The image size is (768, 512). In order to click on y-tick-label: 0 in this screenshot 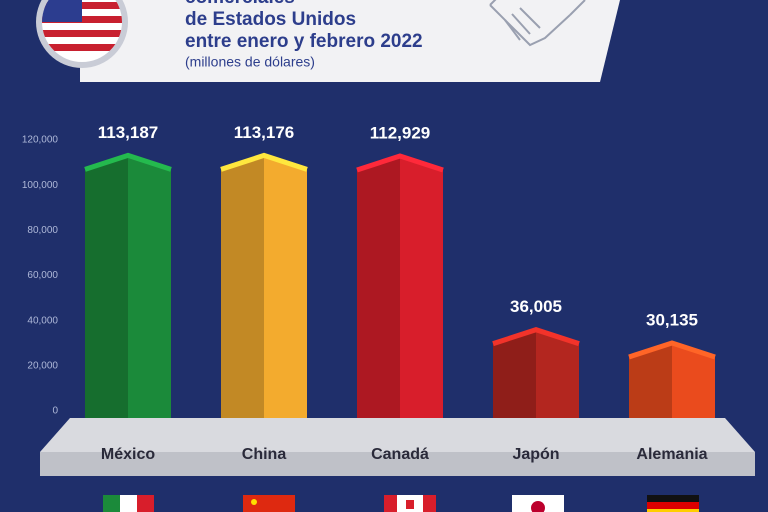, I will do `click(55, 411)`.